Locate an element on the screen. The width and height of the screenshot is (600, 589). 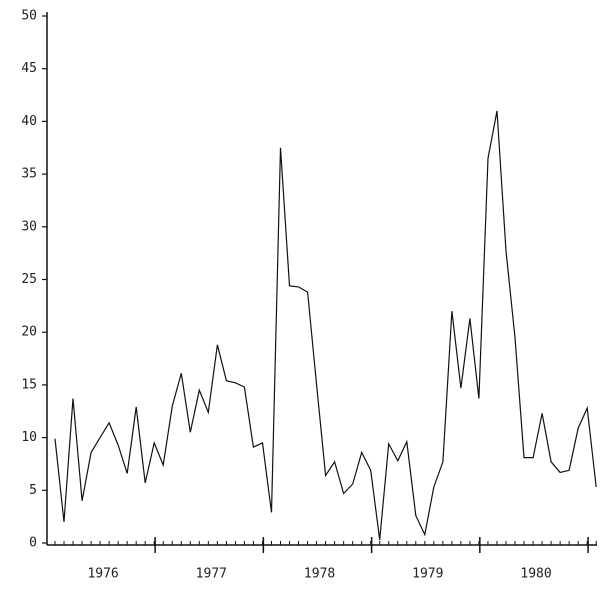
y-tick-label: 15 is located at coordinates (29, 384).